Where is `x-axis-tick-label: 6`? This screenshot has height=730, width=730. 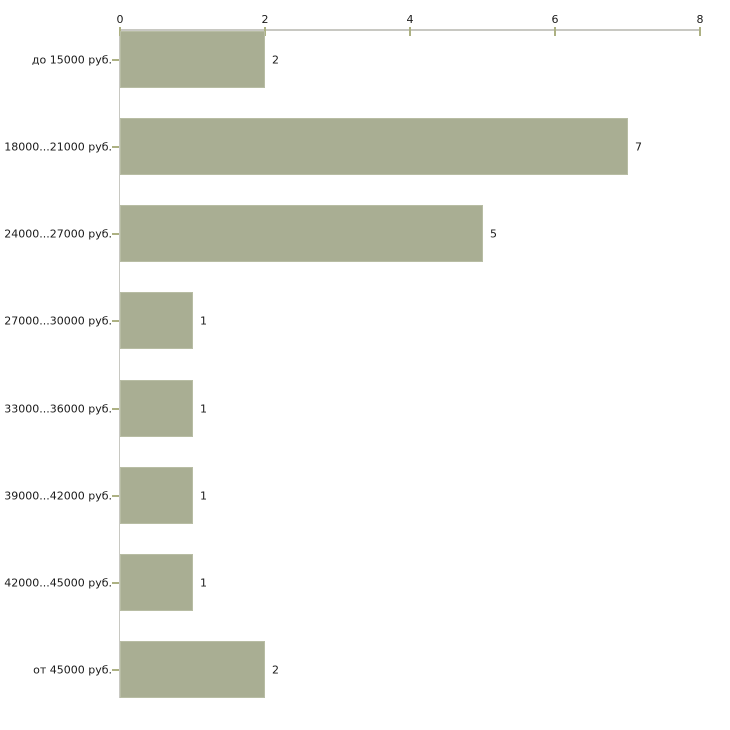 x-axis-tick-label: 6 is located at coordinates (555, 19).